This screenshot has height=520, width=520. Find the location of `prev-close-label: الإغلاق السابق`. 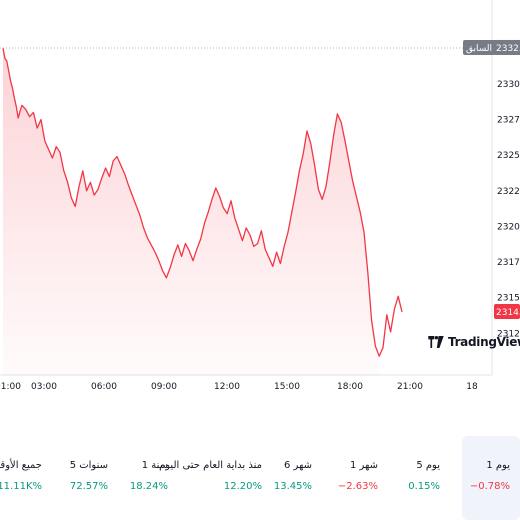

prev-close-label: الإغلاق السابق is located at coordinates (493, 49).